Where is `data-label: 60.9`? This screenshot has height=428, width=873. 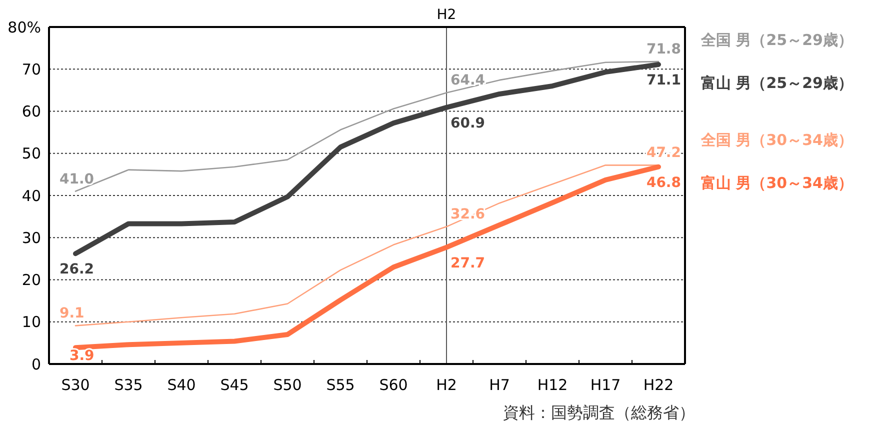
data-label: 60.9 is located at coordinates (468, 123).